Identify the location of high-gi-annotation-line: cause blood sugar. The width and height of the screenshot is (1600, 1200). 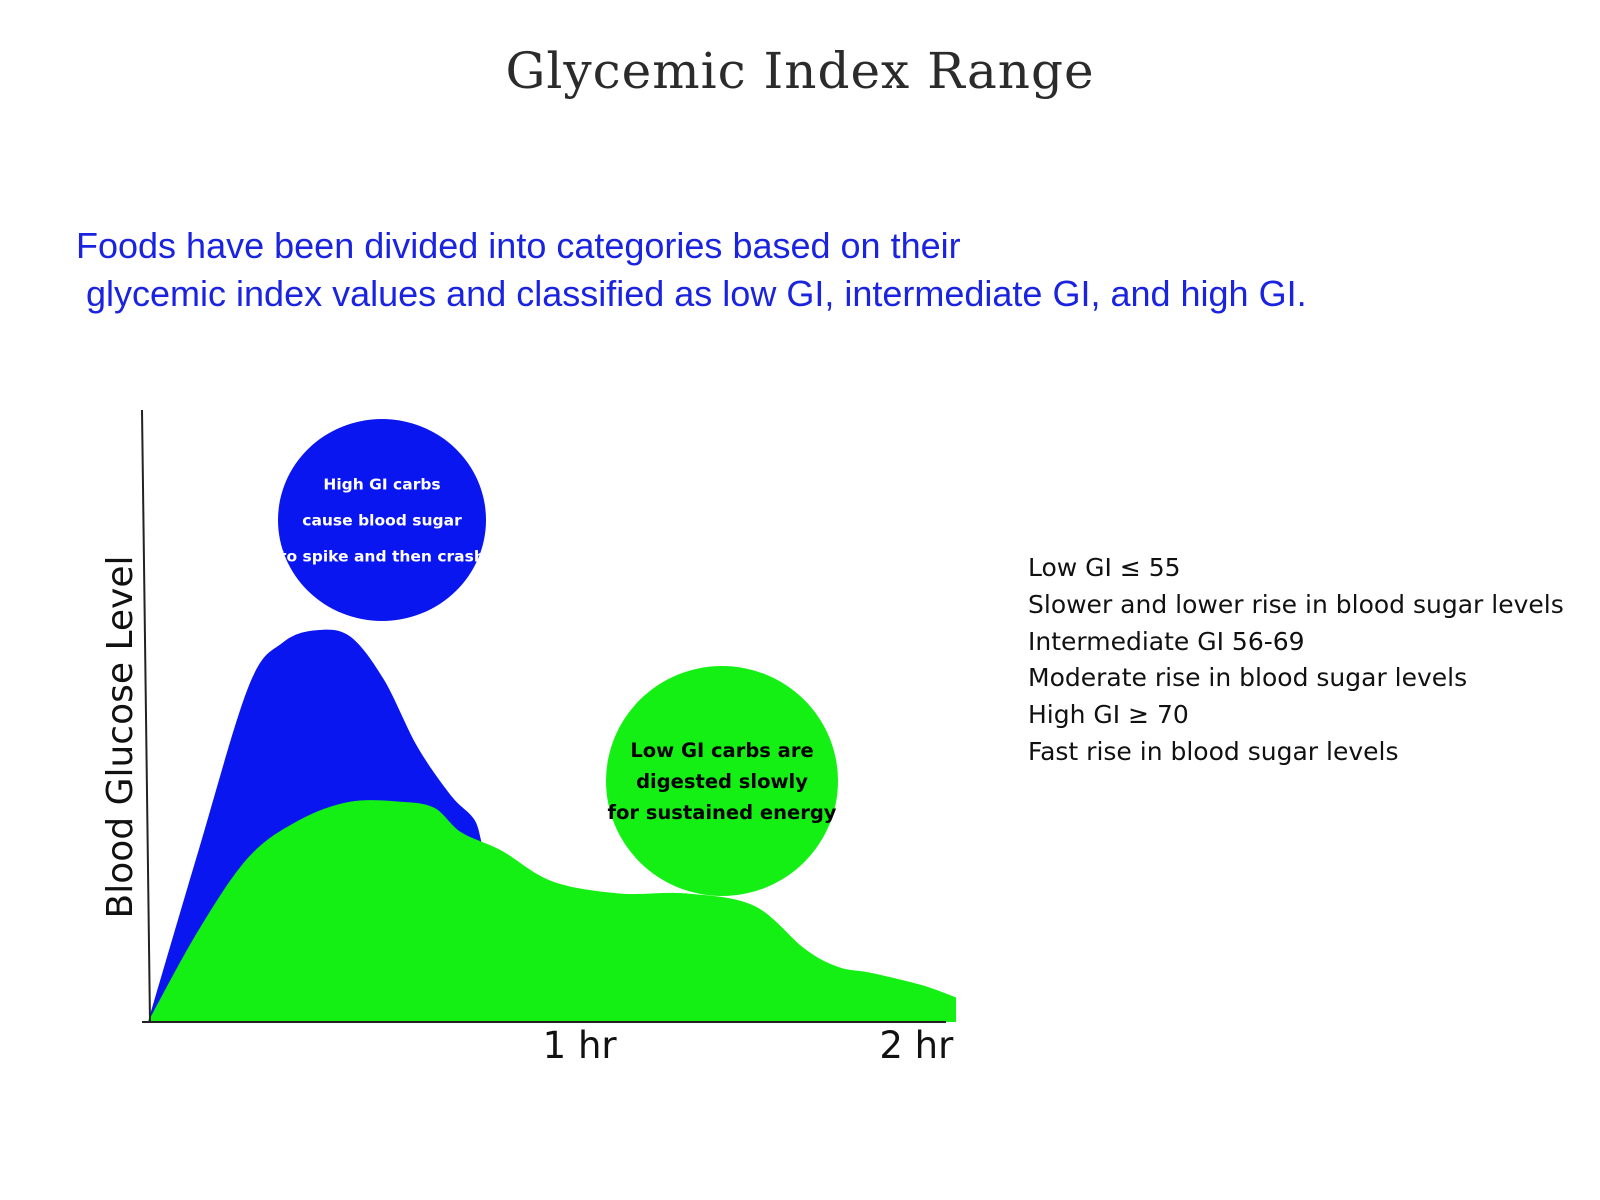
(382, 520).